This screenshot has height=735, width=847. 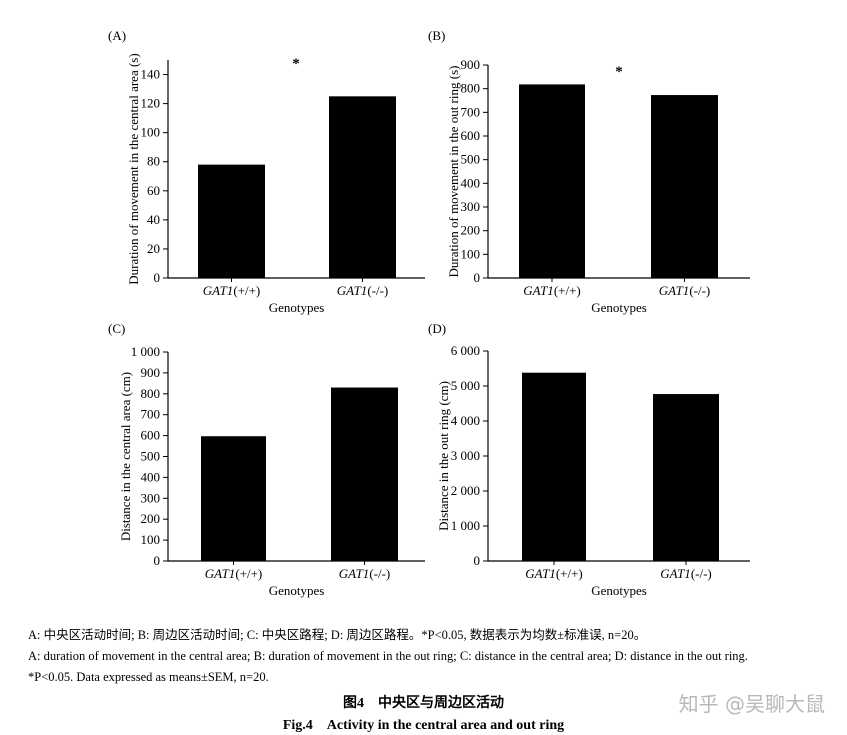 I want to click on panel-a-xtick-label-1: GAT1(+/+), so click(x=232, y=290).